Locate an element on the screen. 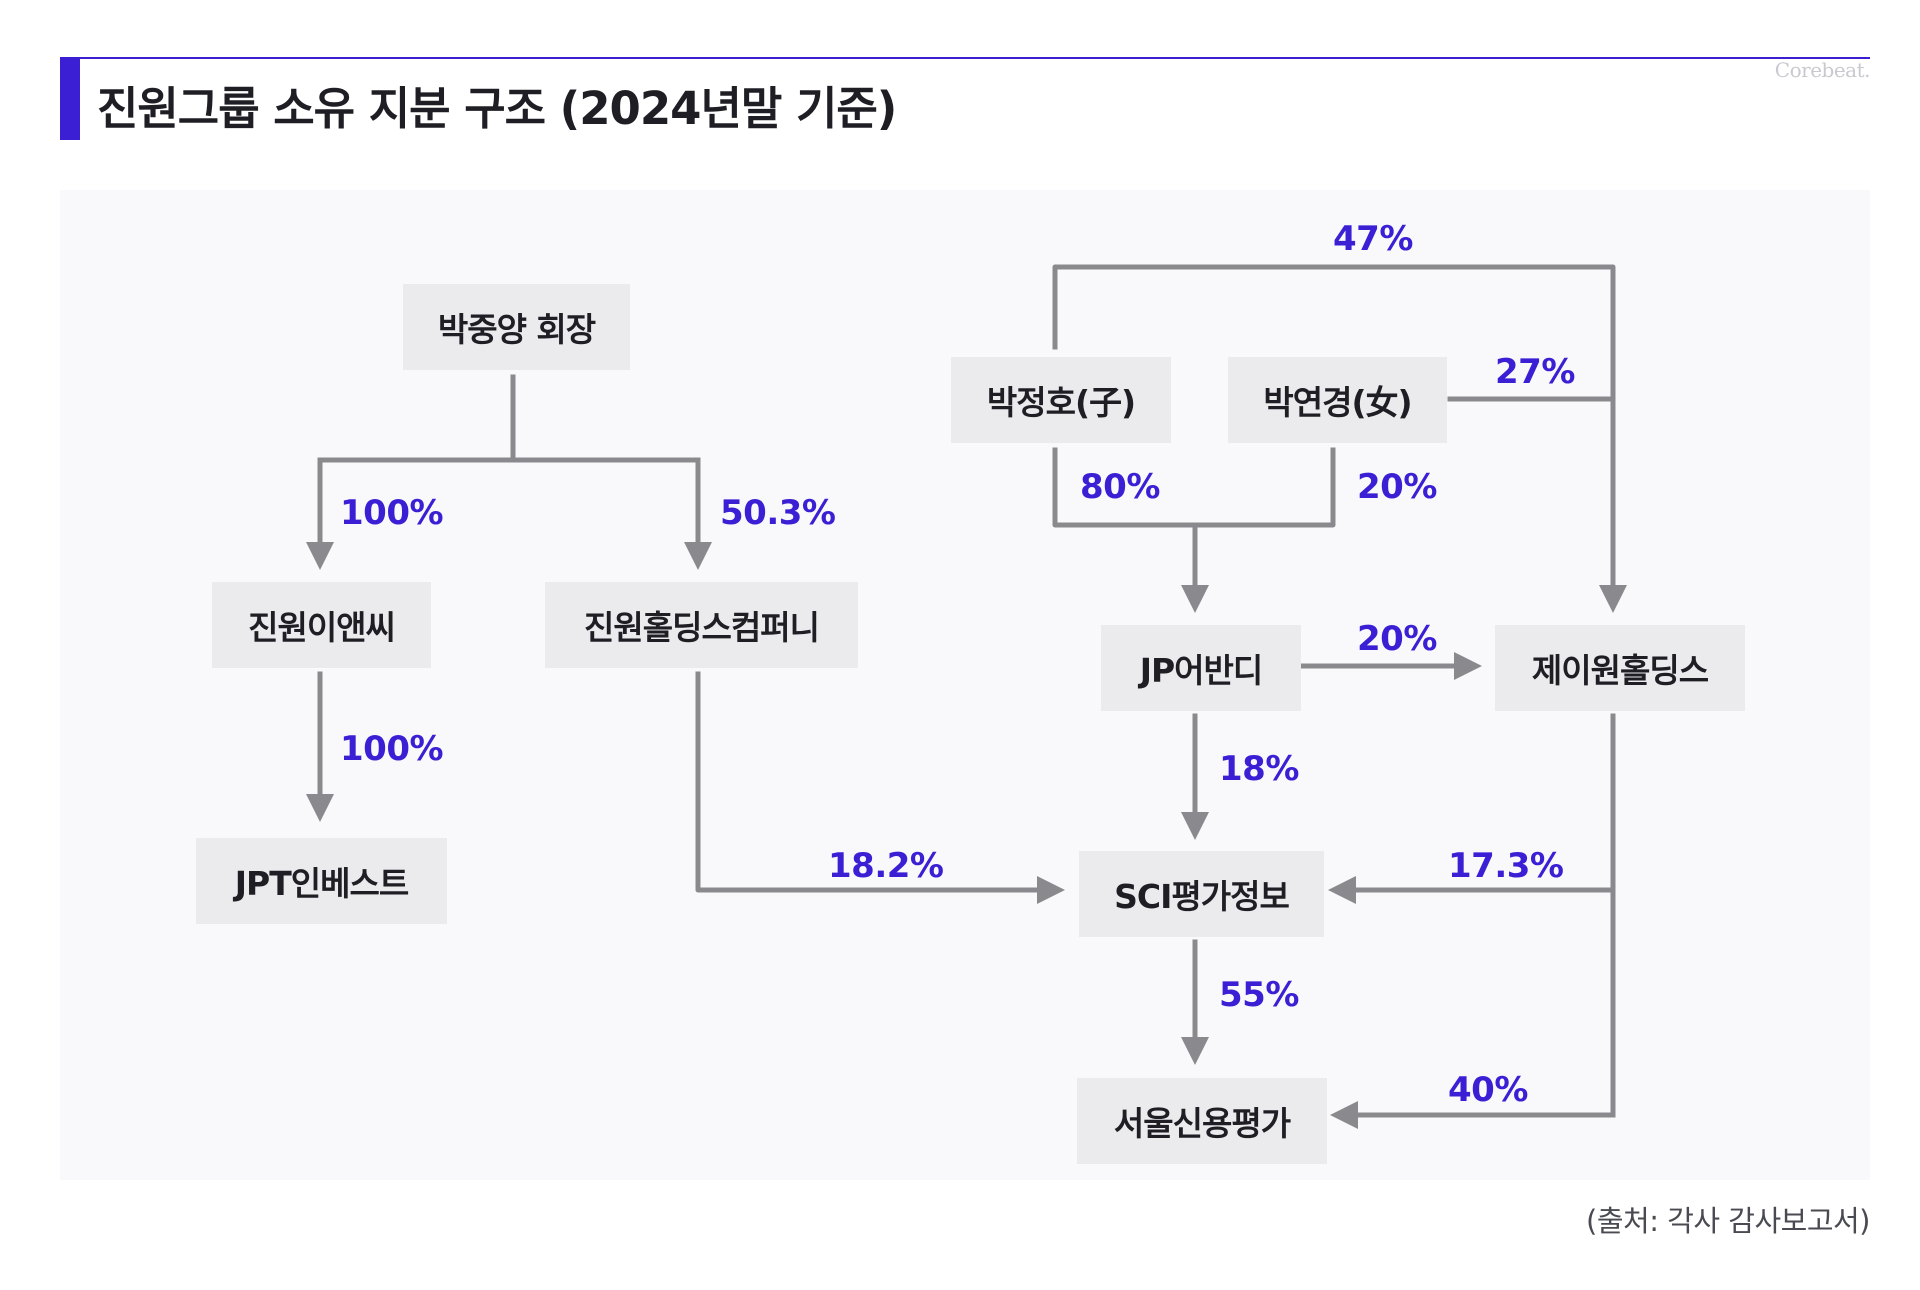 This screenshot has width=1920, height=1290. edge-label-sci-to-seoul: 55% is located at coordinates (1259, 995).